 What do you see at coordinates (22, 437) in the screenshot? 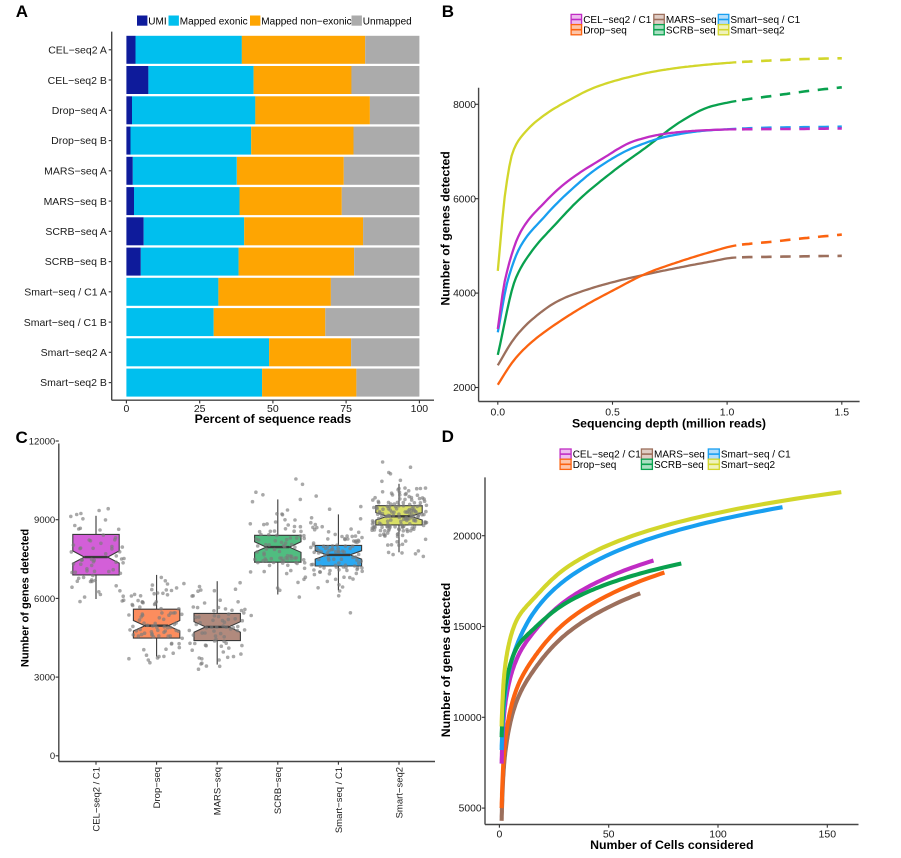
I see `svg-text: C` at bounding box center [22, 437].